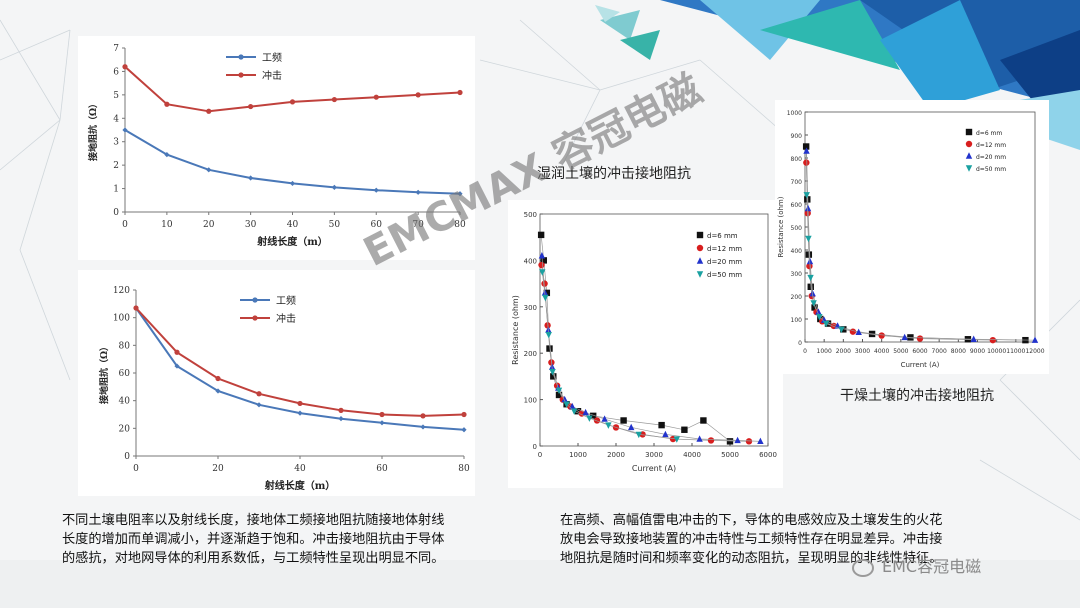 This screenshot has width=1080, height=608. What do you see at coordinates (751, 520) in the screenshot?
I see `paragraph-right-line: 在高频、高幅值雷电冲击的下，导体的电感效应及土壤发生的火花` at bounding box center [751, 520].